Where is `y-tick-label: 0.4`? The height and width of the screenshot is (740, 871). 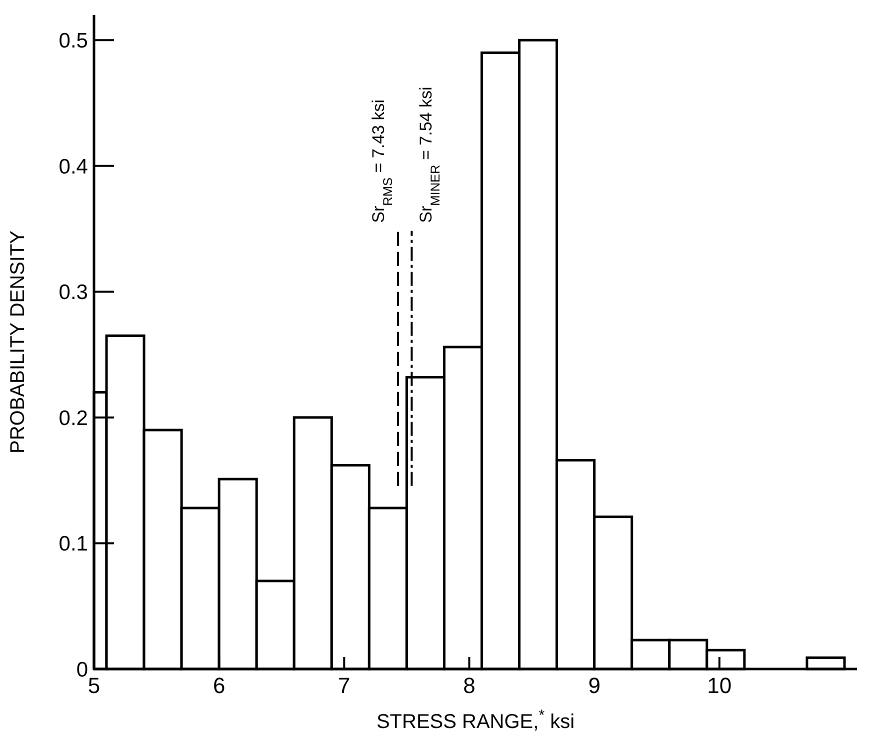 y-tick-label: 0.4 is located at coordinates (73, 166).